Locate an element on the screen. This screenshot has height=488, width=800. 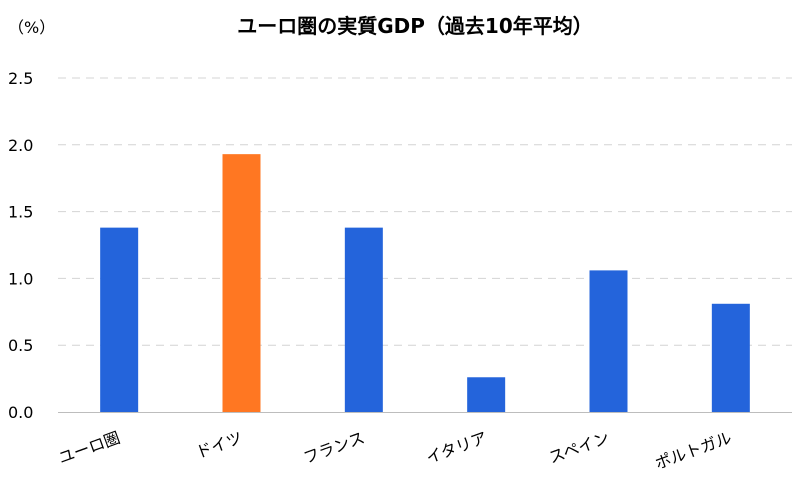
y-tick-label: 2.0 is located at coordinates (20, 145).